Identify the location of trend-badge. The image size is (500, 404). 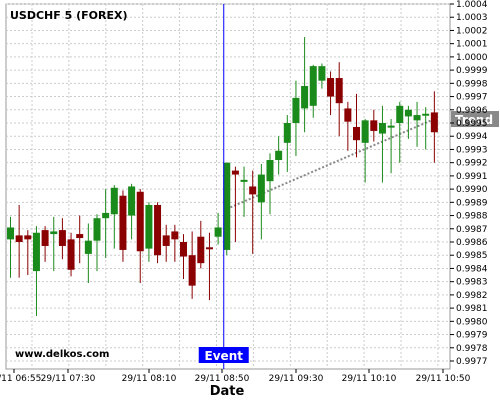
(475, 119).